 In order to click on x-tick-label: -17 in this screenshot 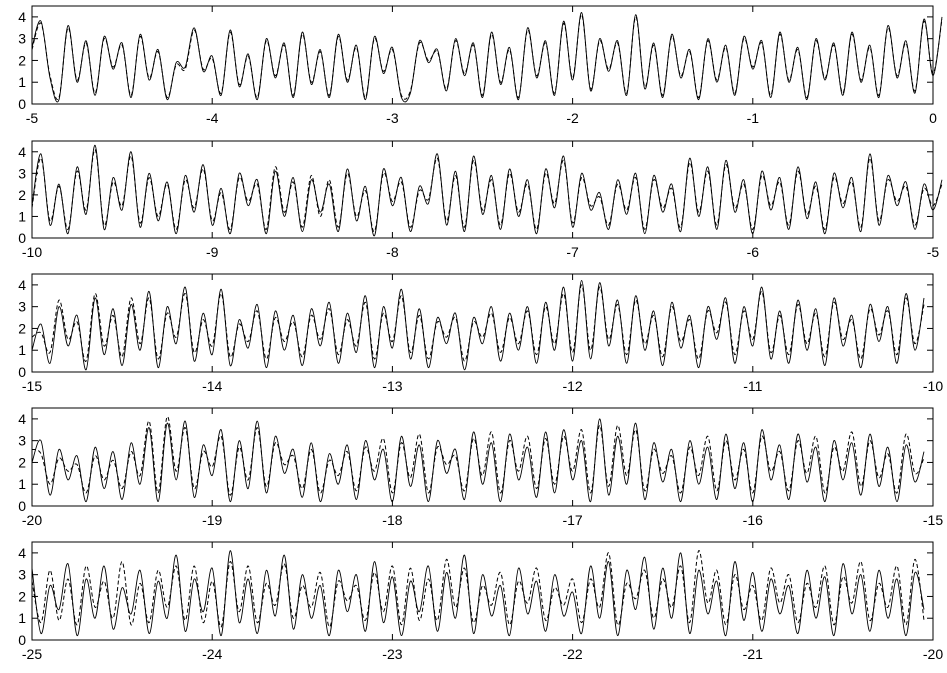, I will do `click(572, 520)`.